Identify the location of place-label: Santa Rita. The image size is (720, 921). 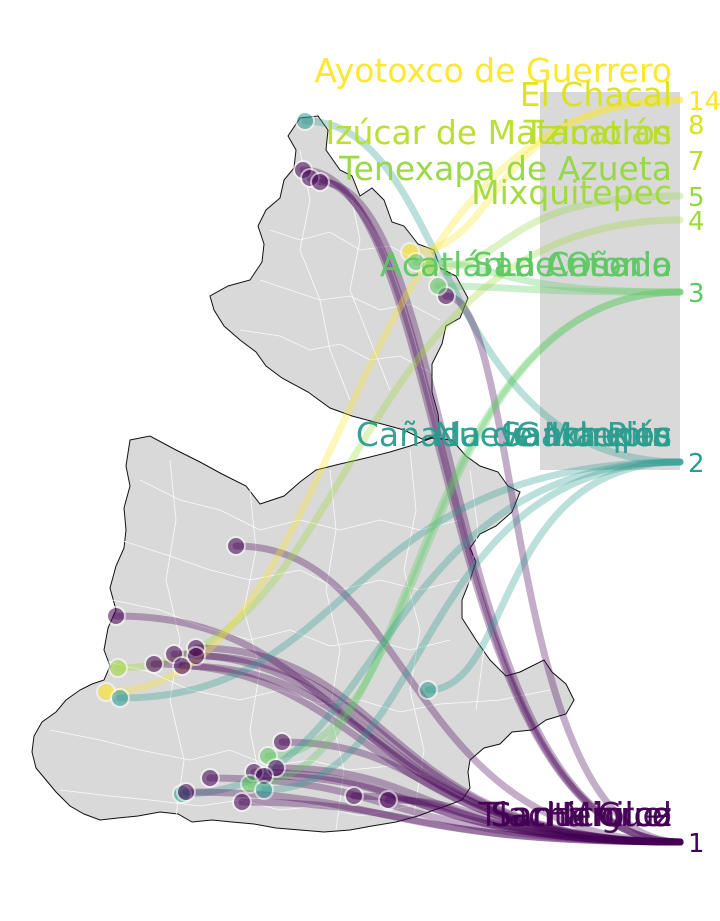
(586, 434).